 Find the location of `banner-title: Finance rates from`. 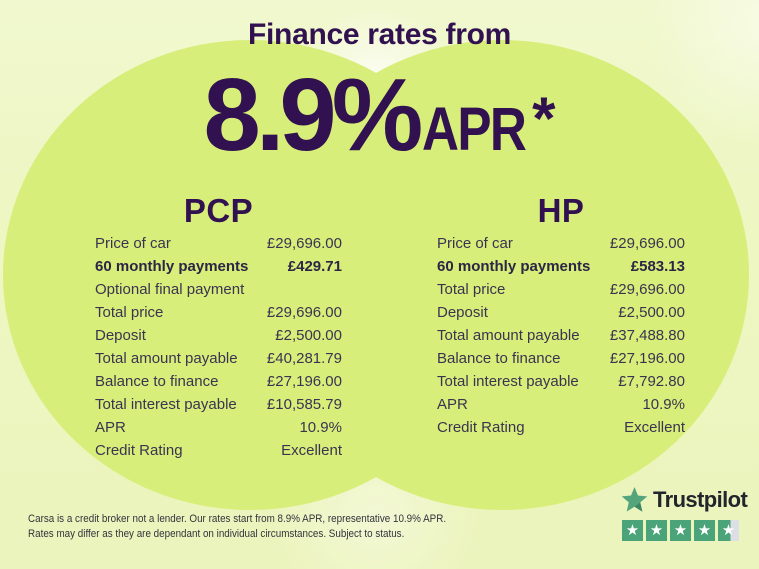

banner-title: Finance rates from is located at coordinates (379, 34).